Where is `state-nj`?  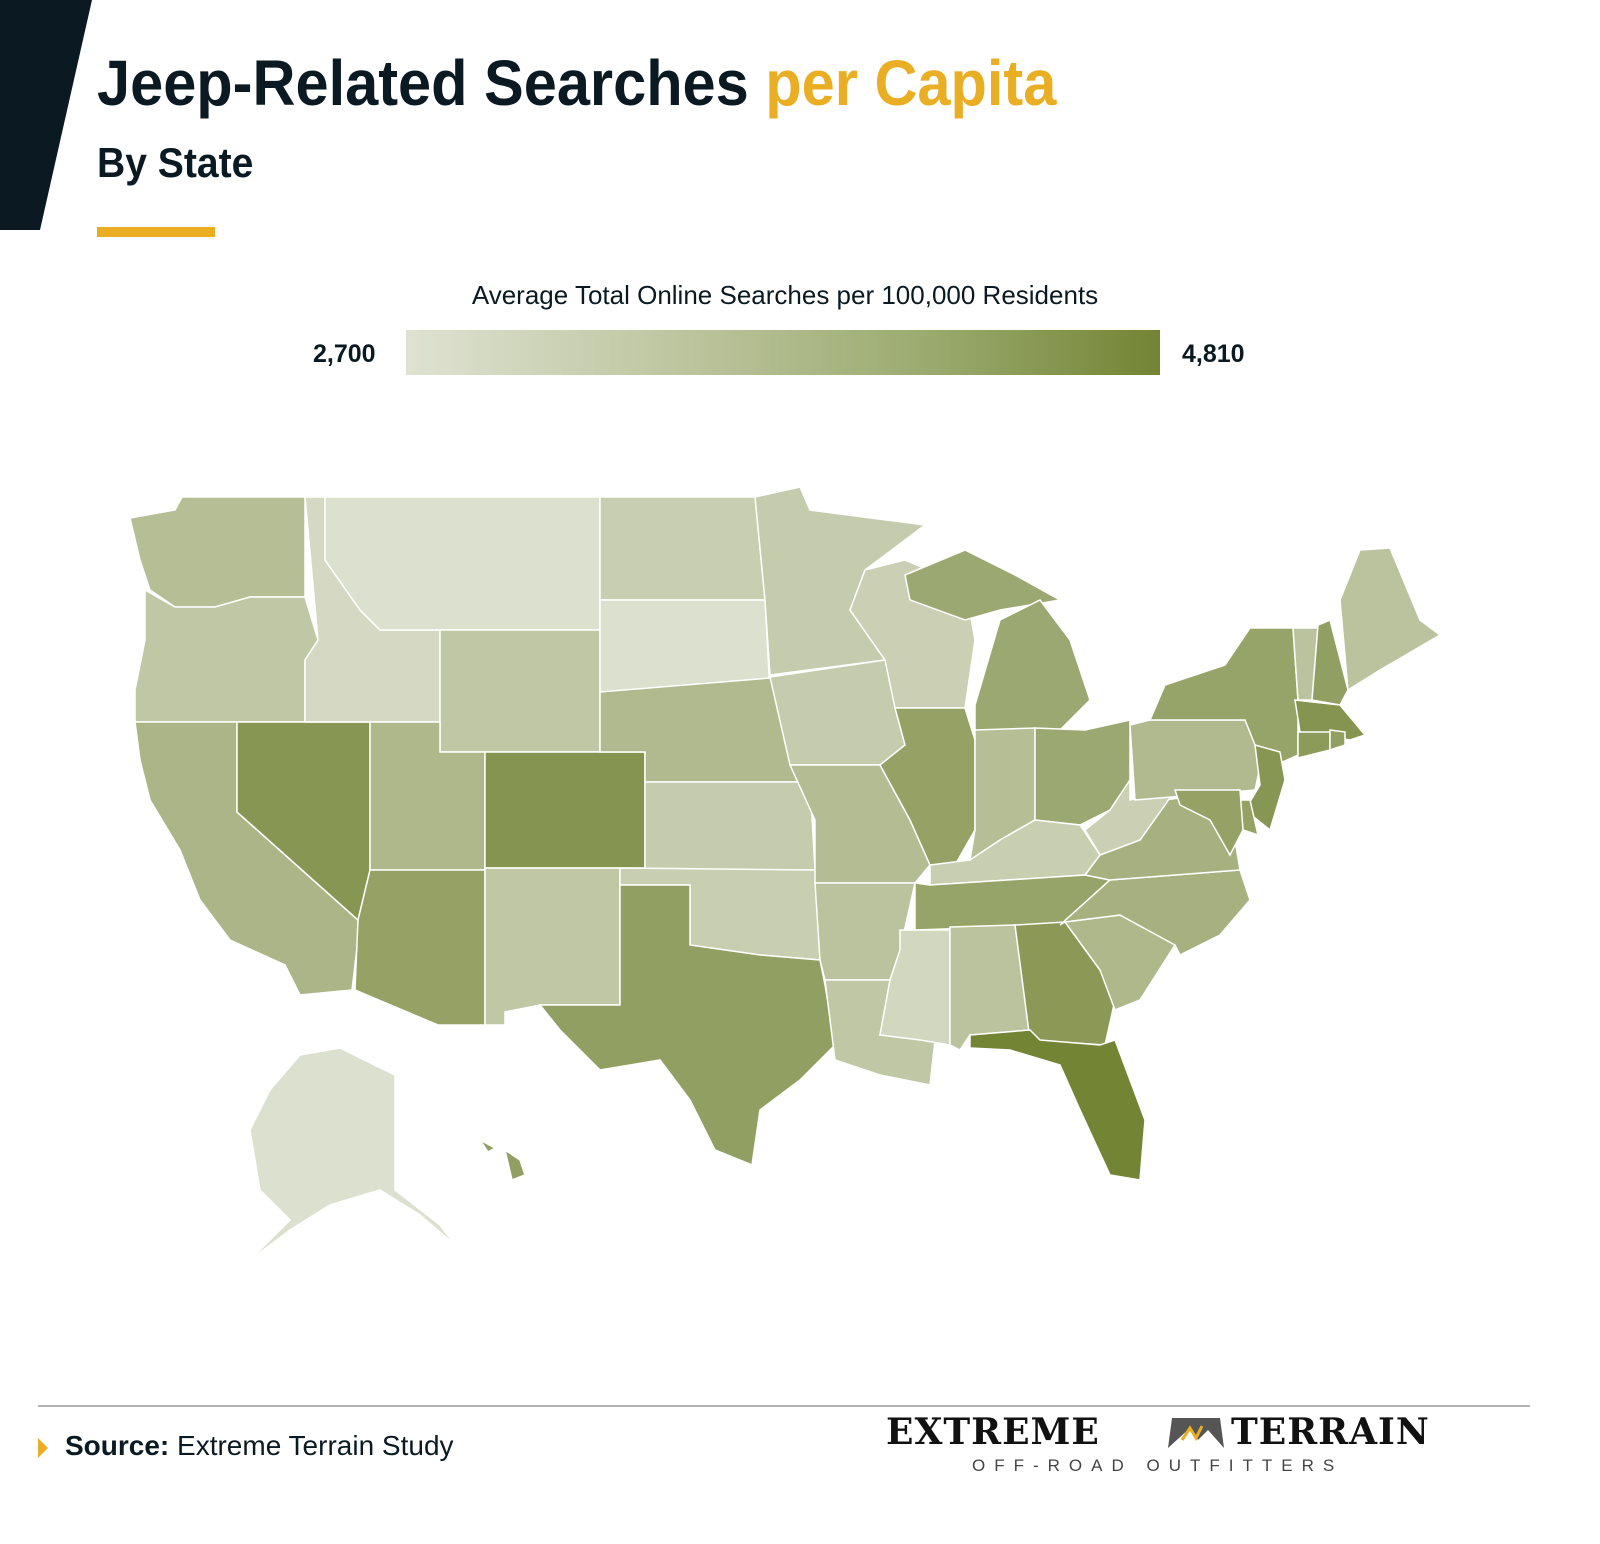 state-nj is located at coordinates (1265, 787).